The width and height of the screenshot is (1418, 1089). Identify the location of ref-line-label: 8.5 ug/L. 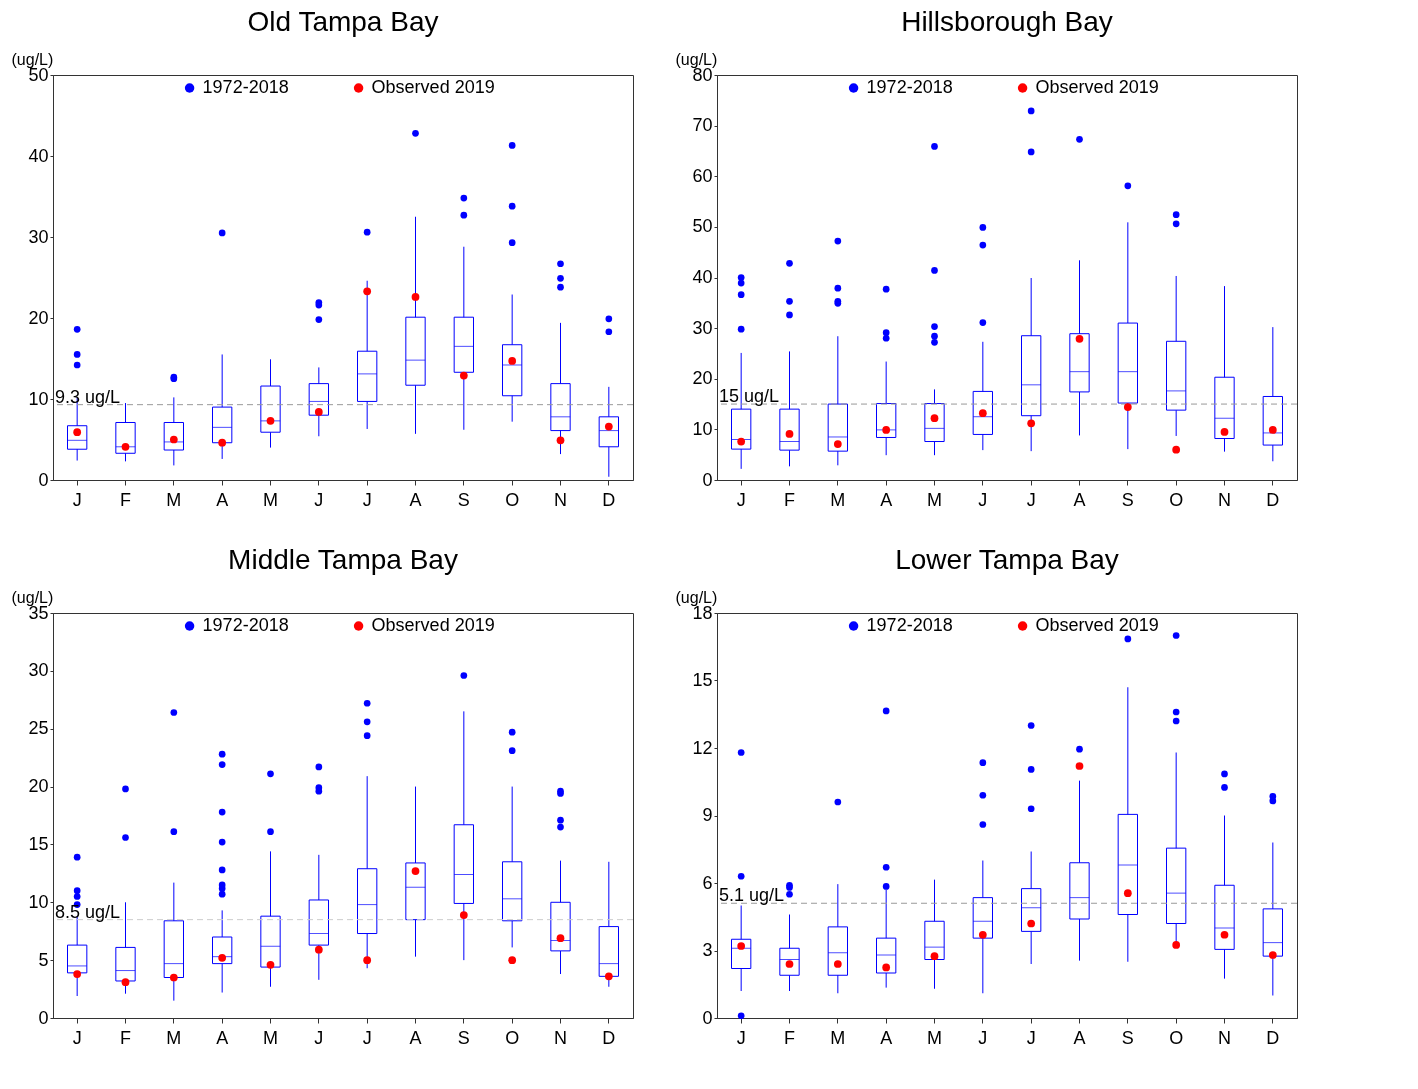
(88, 911).